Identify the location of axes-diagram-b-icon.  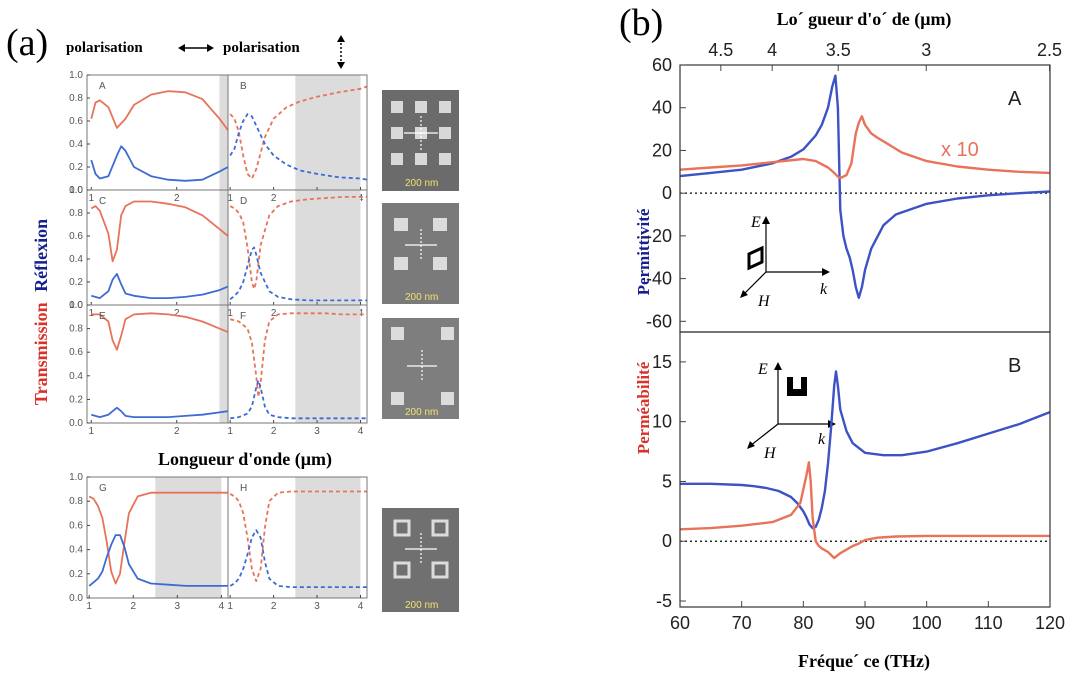
(791, 405).